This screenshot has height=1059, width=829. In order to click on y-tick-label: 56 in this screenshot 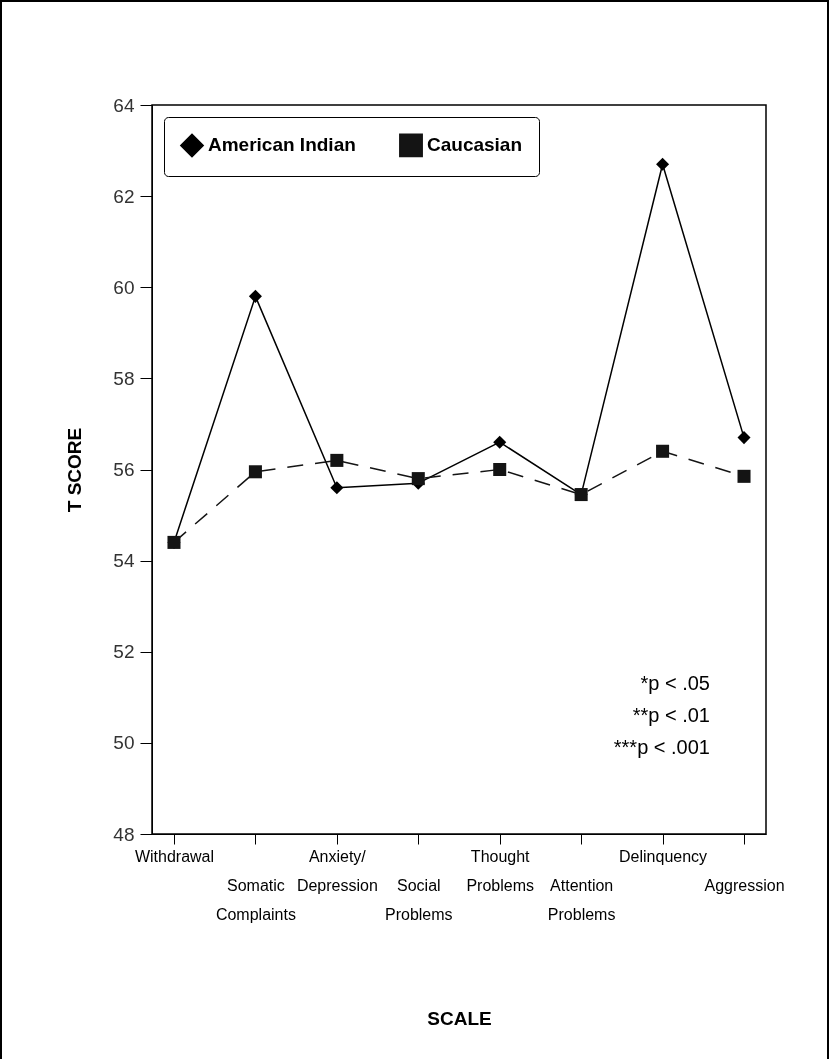, I will do `click(124, 469)`.